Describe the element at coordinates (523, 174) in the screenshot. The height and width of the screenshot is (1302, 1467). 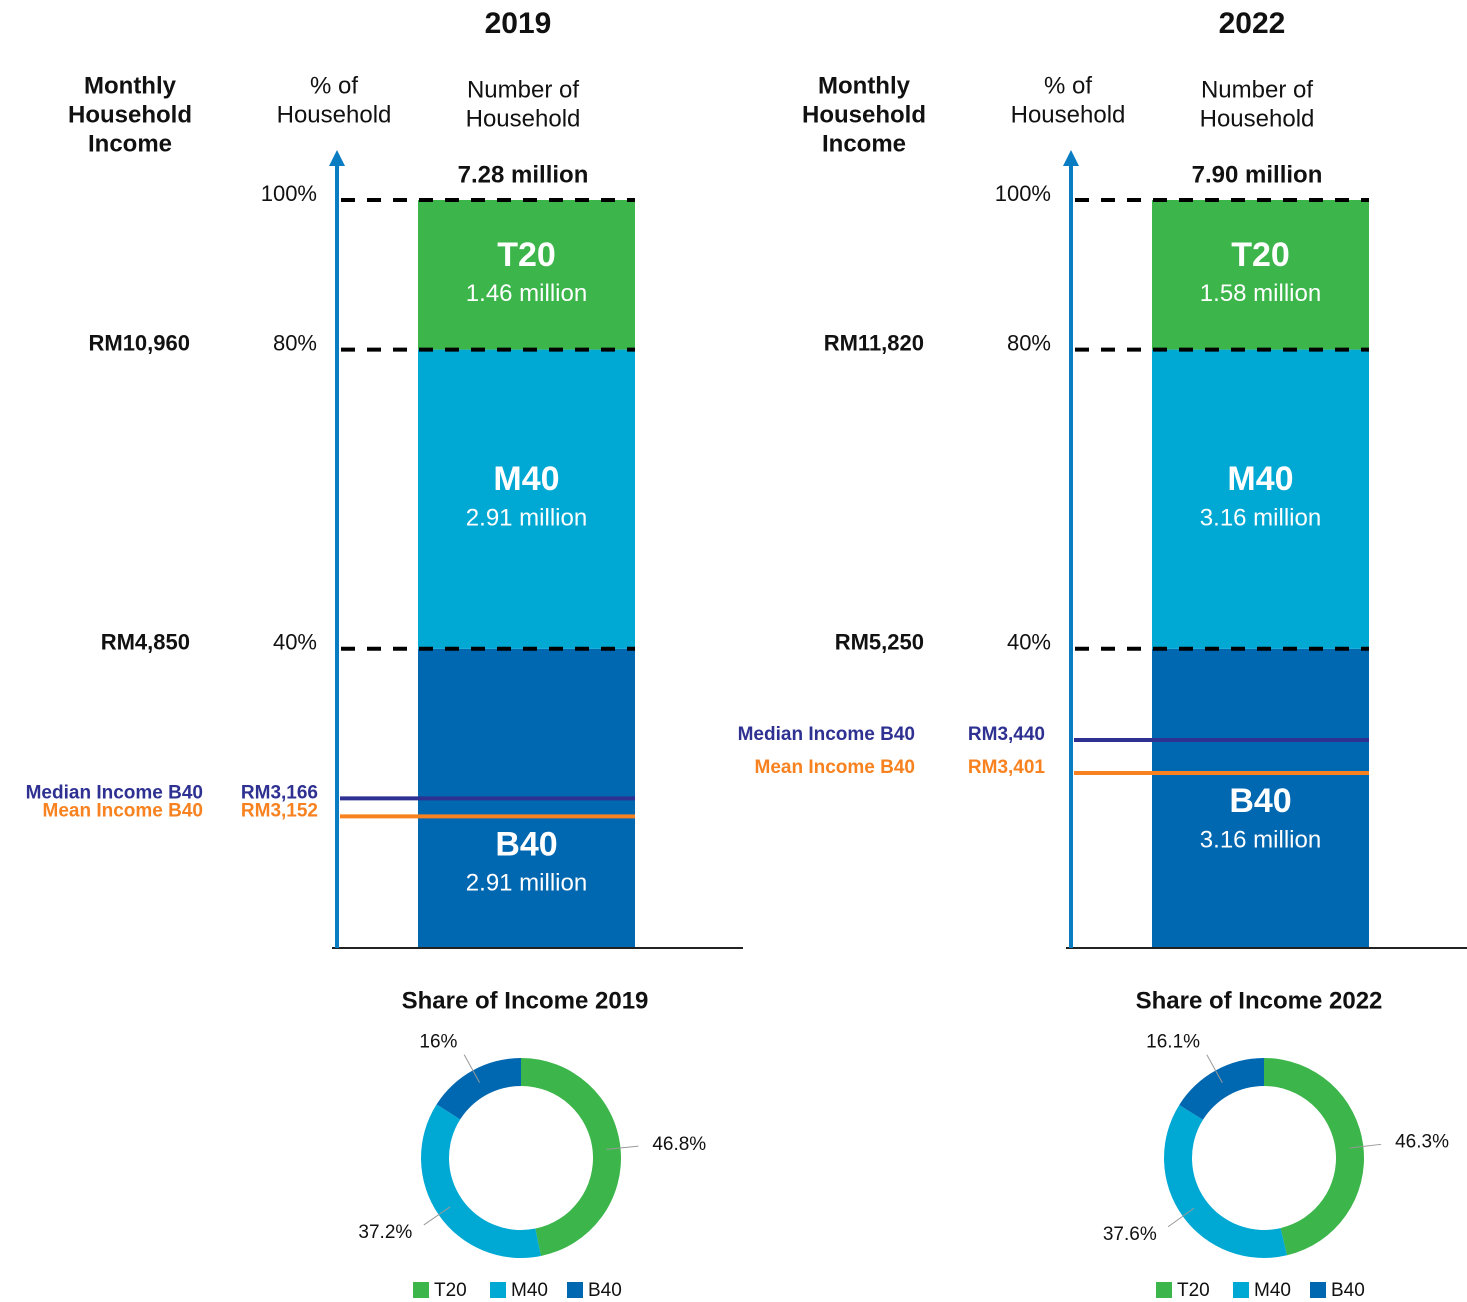
I see `total-label: 7.28 million` at that location.